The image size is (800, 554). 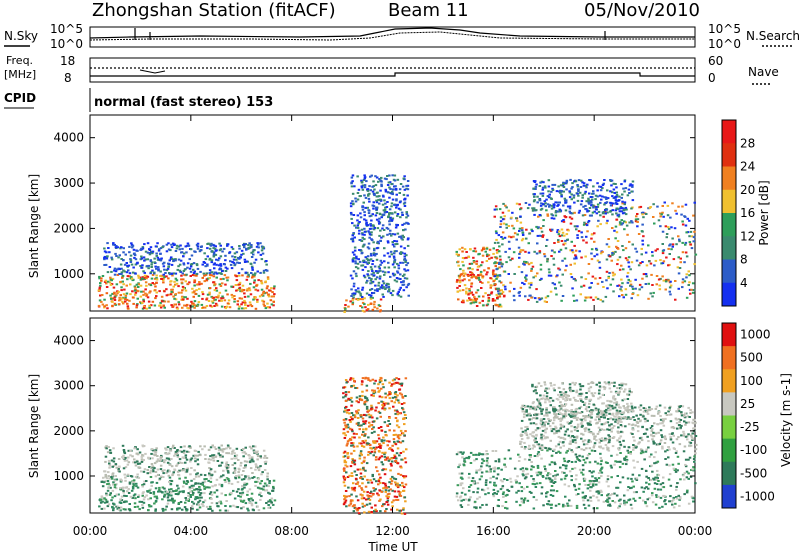 What do you see at coordinates (729, 271) in the screenshot?
I see `colorbar-segment` at bounding box center [729, 271].